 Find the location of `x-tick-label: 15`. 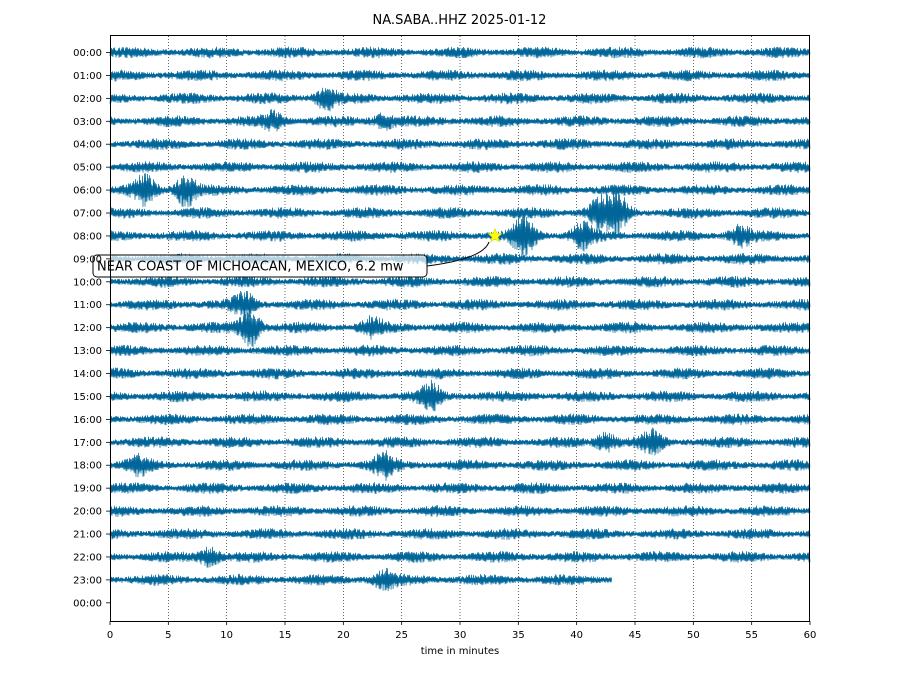

x-tick-label: 15 is located at coordinates (285, 635).